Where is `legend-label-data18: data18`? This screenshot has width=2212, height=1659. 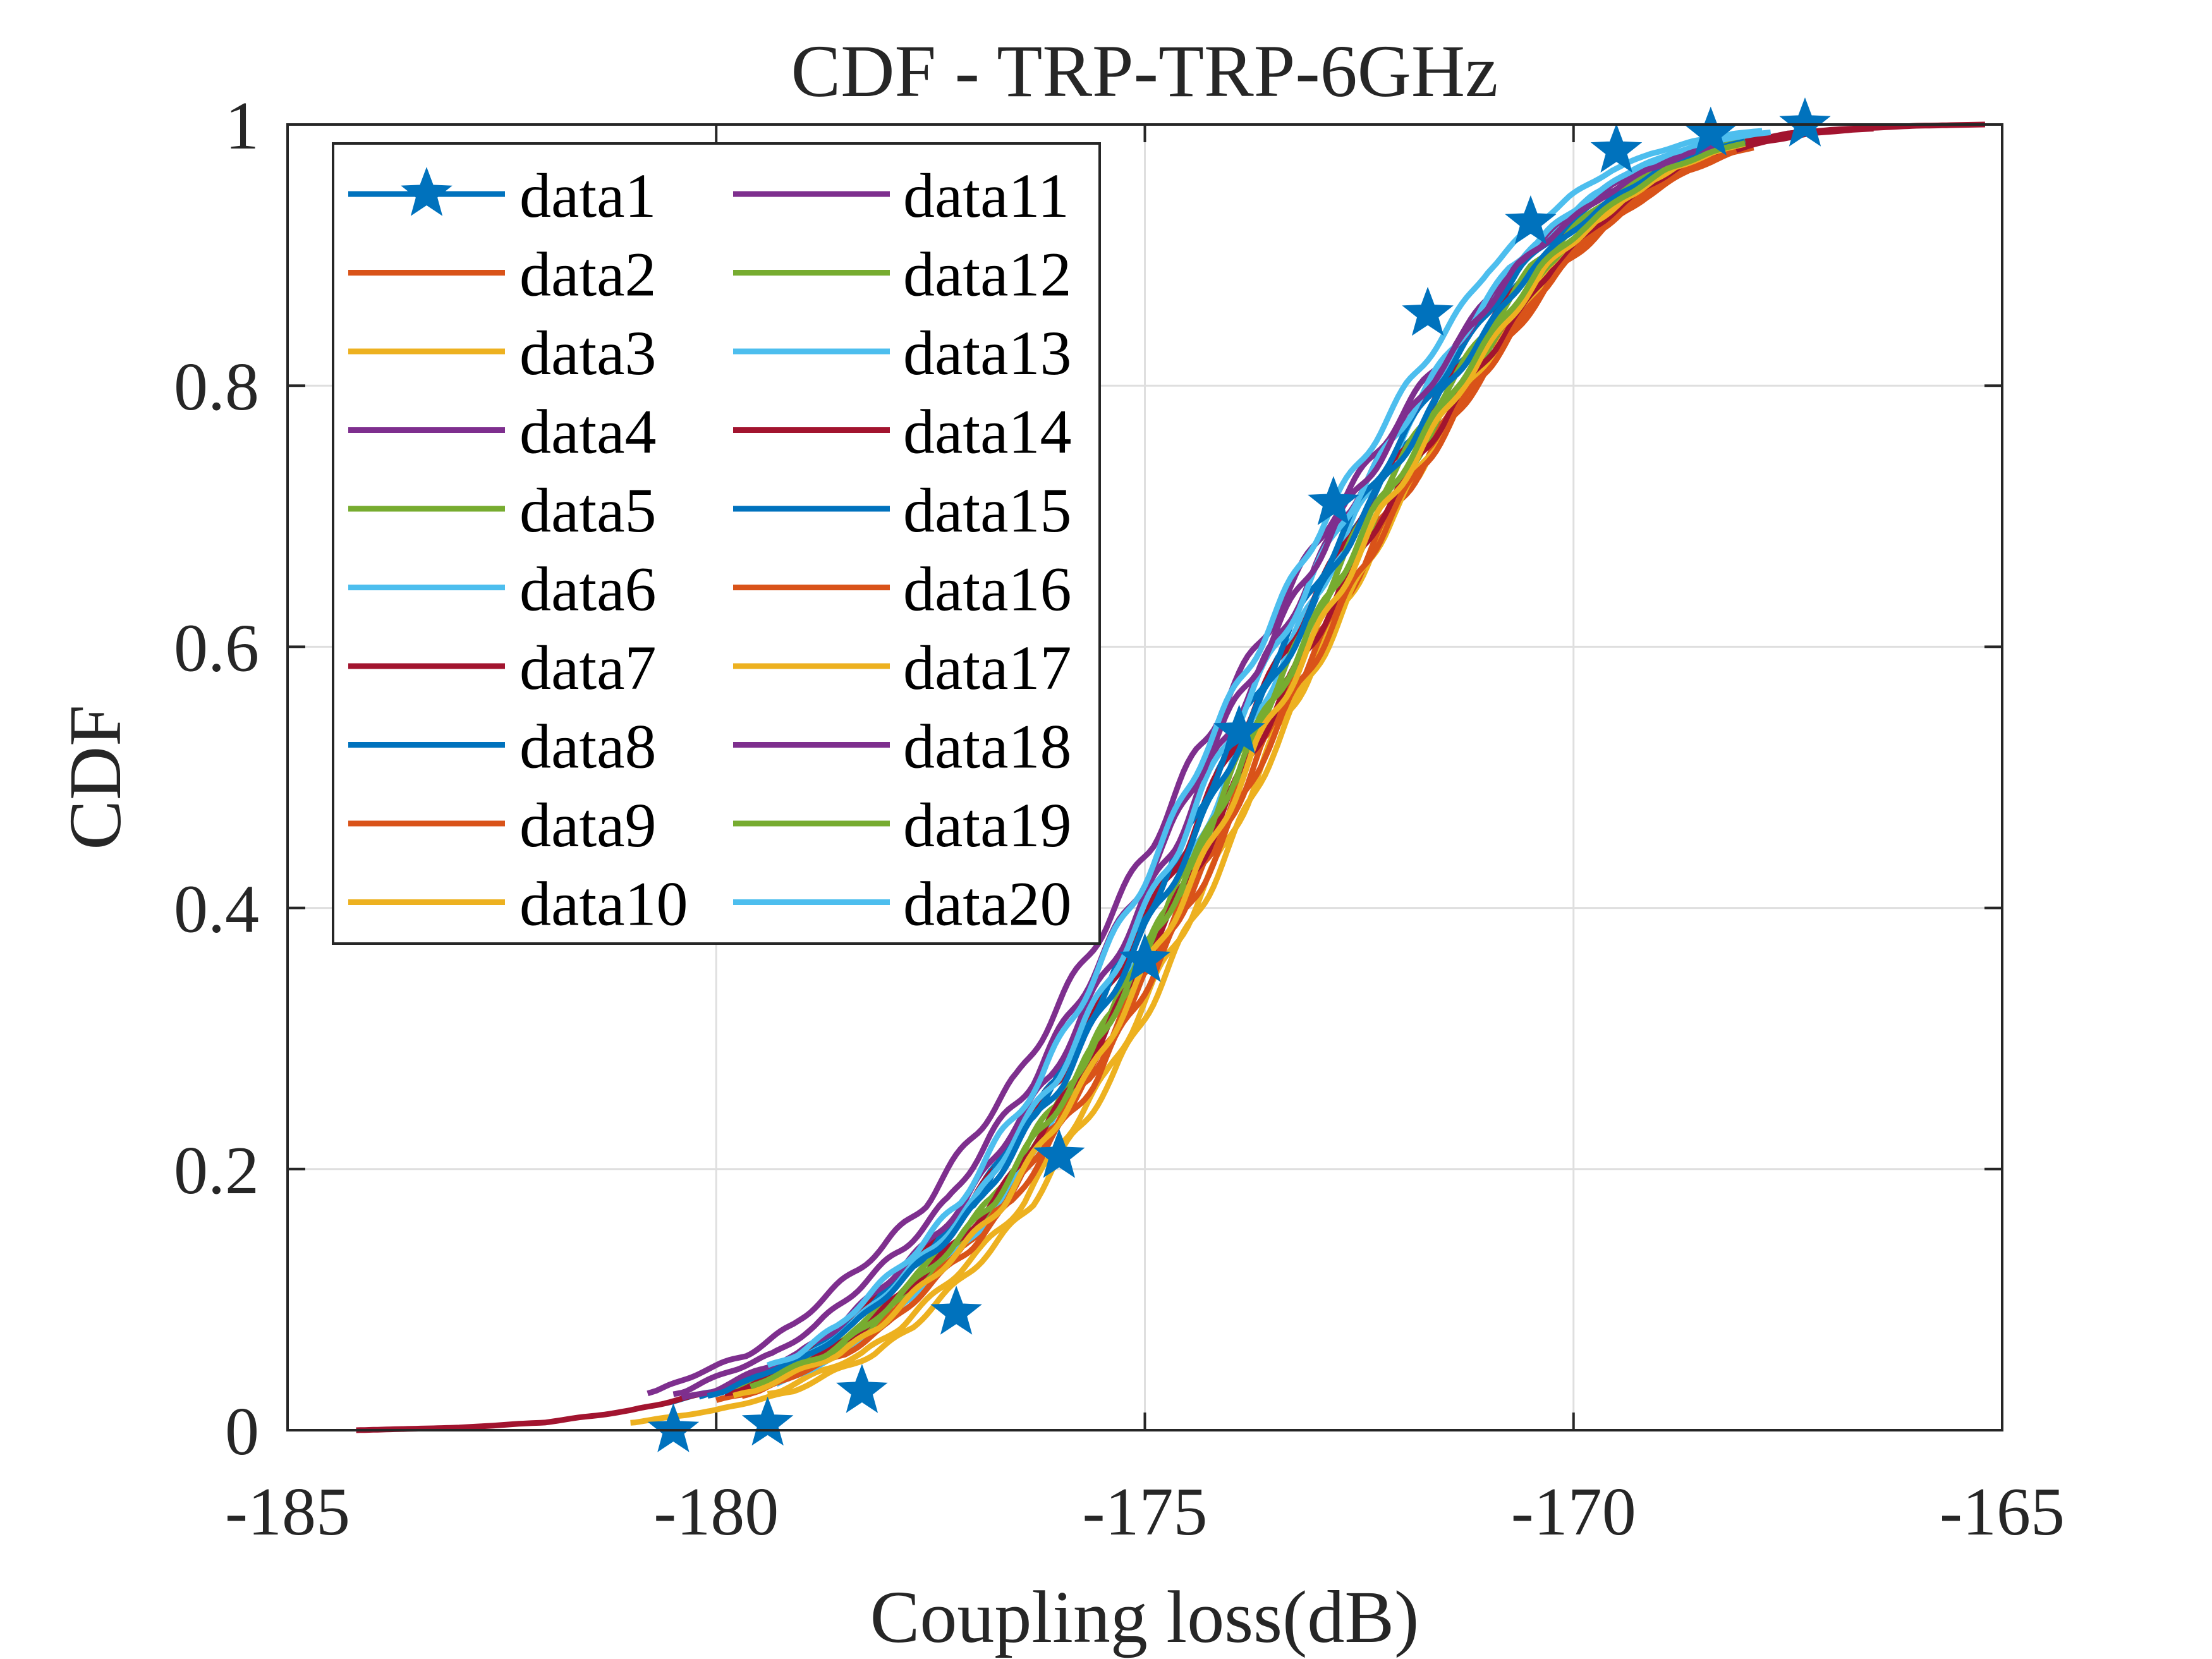
legend-label-data18: data18 is located at coordinates (987, 747).